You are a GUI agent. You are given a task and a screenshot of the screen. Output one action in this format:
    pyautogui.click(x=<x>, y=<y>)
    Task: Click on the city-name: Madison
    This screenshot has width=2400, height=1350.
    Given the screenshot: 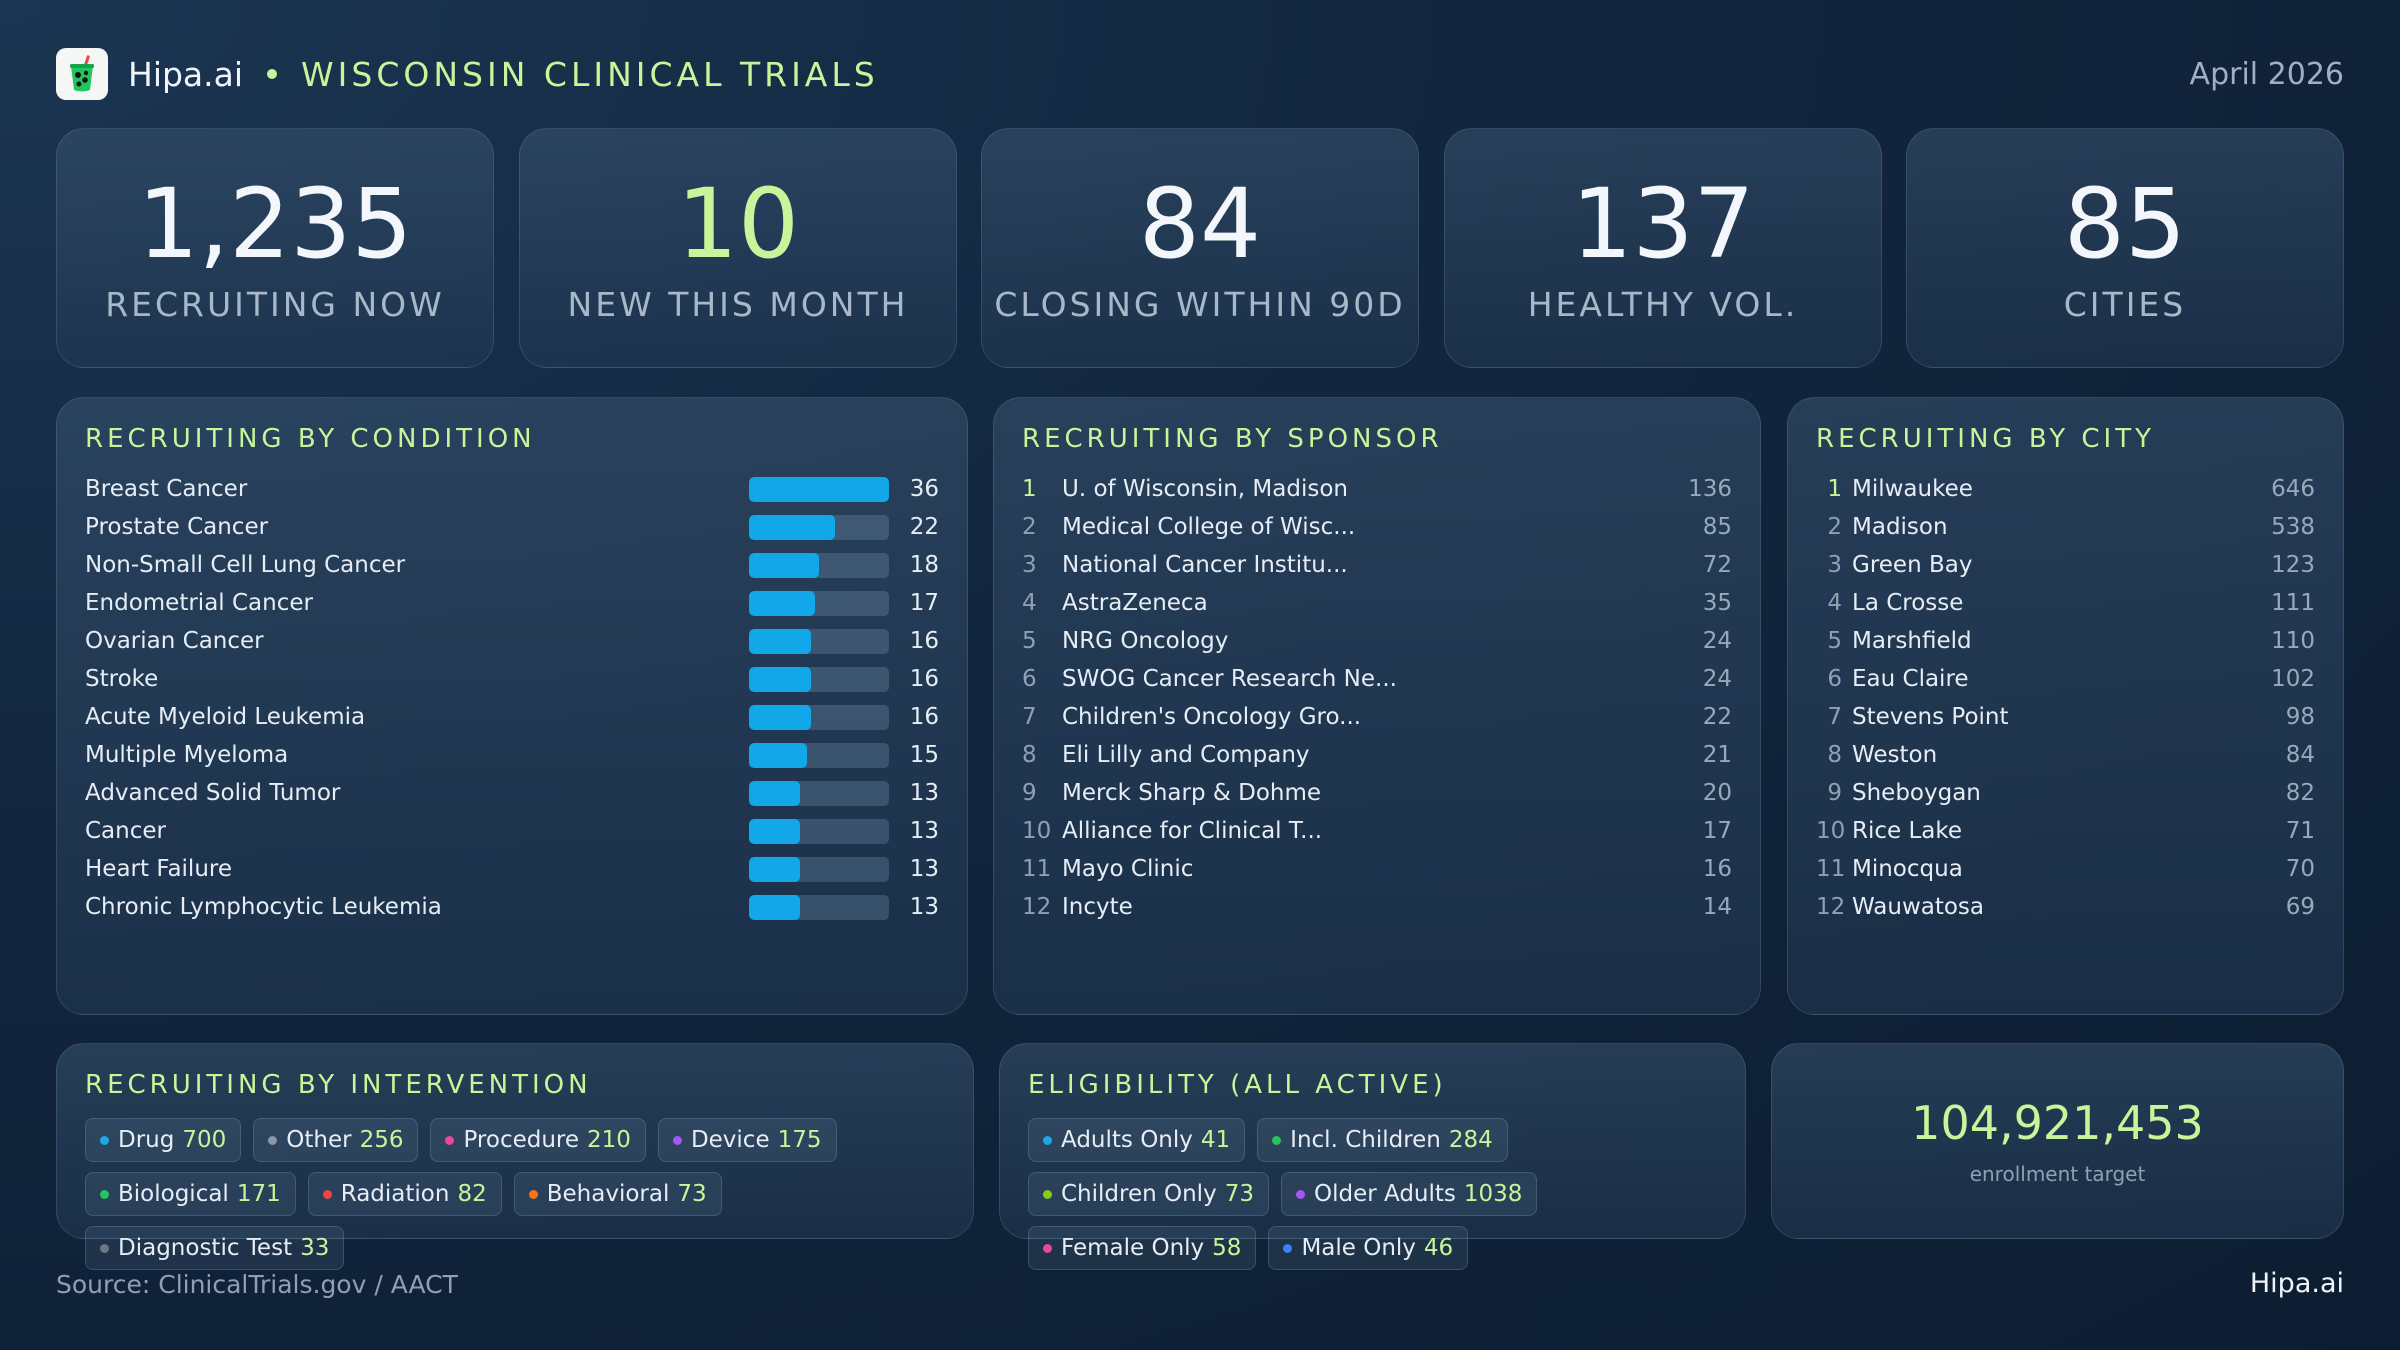 What is the action you would take?
    pyautogui.click(x=1900, y=527)
    